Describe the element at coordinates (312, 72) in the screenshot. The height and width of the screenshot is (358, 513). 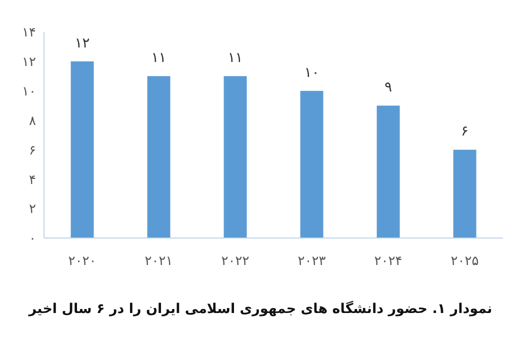
I see `data-label: ۱۰` at that location.